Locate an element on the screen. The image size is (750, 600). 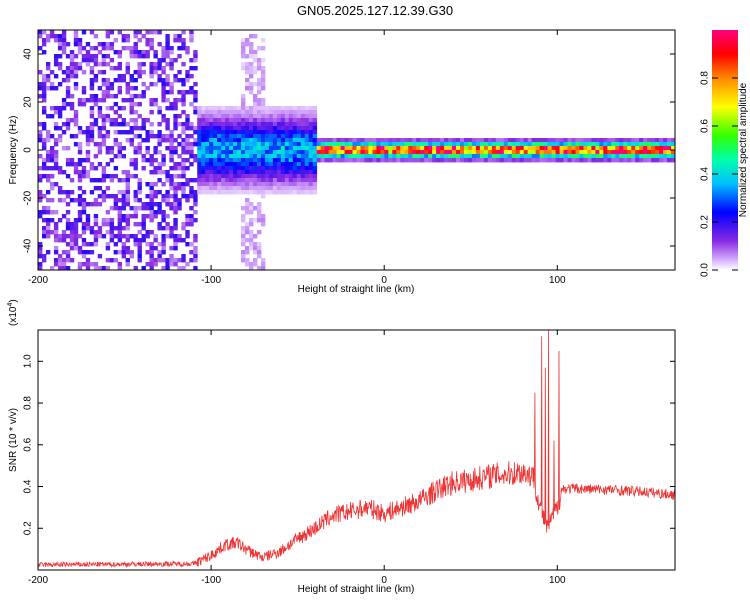
x-tick-label: 100 is located at coordinates (557, 280).